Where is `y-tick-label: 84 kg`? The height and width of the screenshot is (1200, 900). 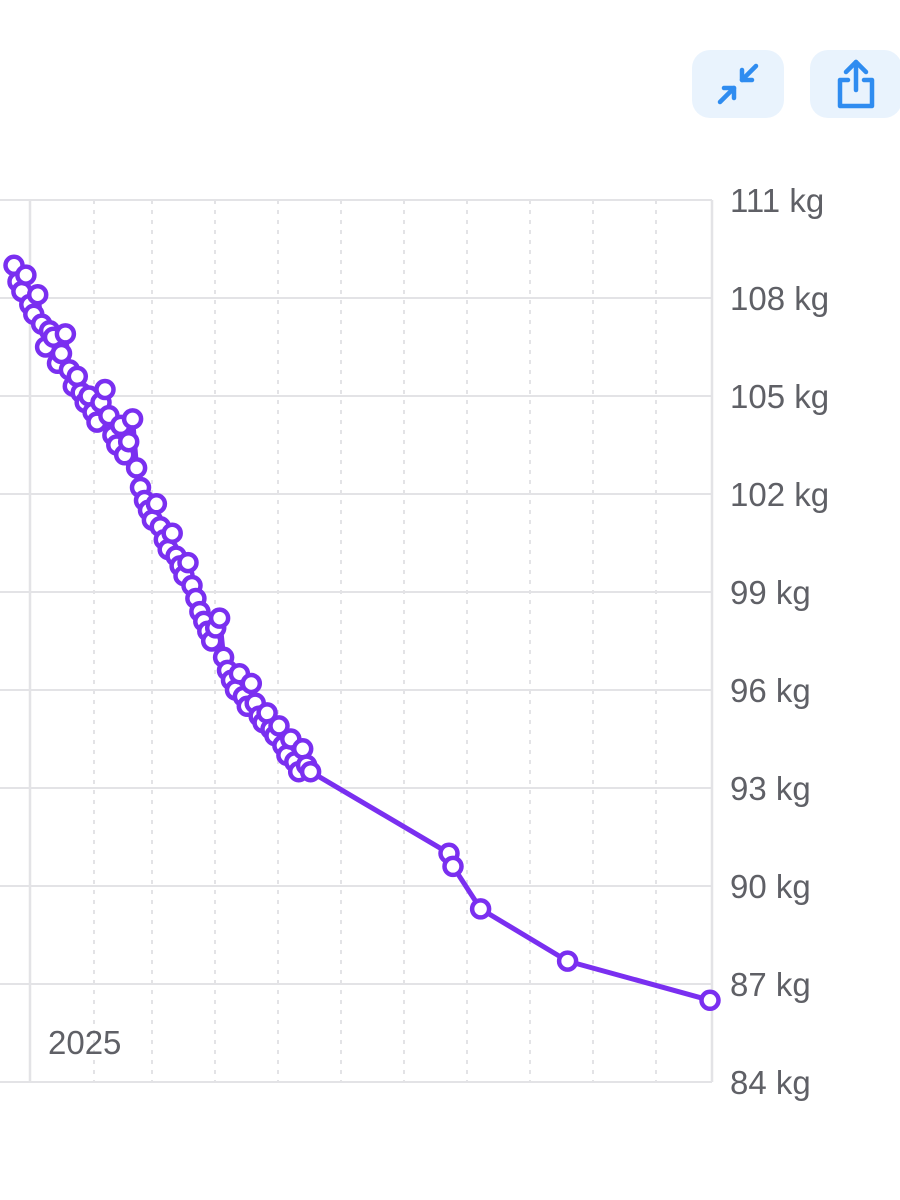
y-tick-label: 84 kg is located at coordinates (770, 1082).